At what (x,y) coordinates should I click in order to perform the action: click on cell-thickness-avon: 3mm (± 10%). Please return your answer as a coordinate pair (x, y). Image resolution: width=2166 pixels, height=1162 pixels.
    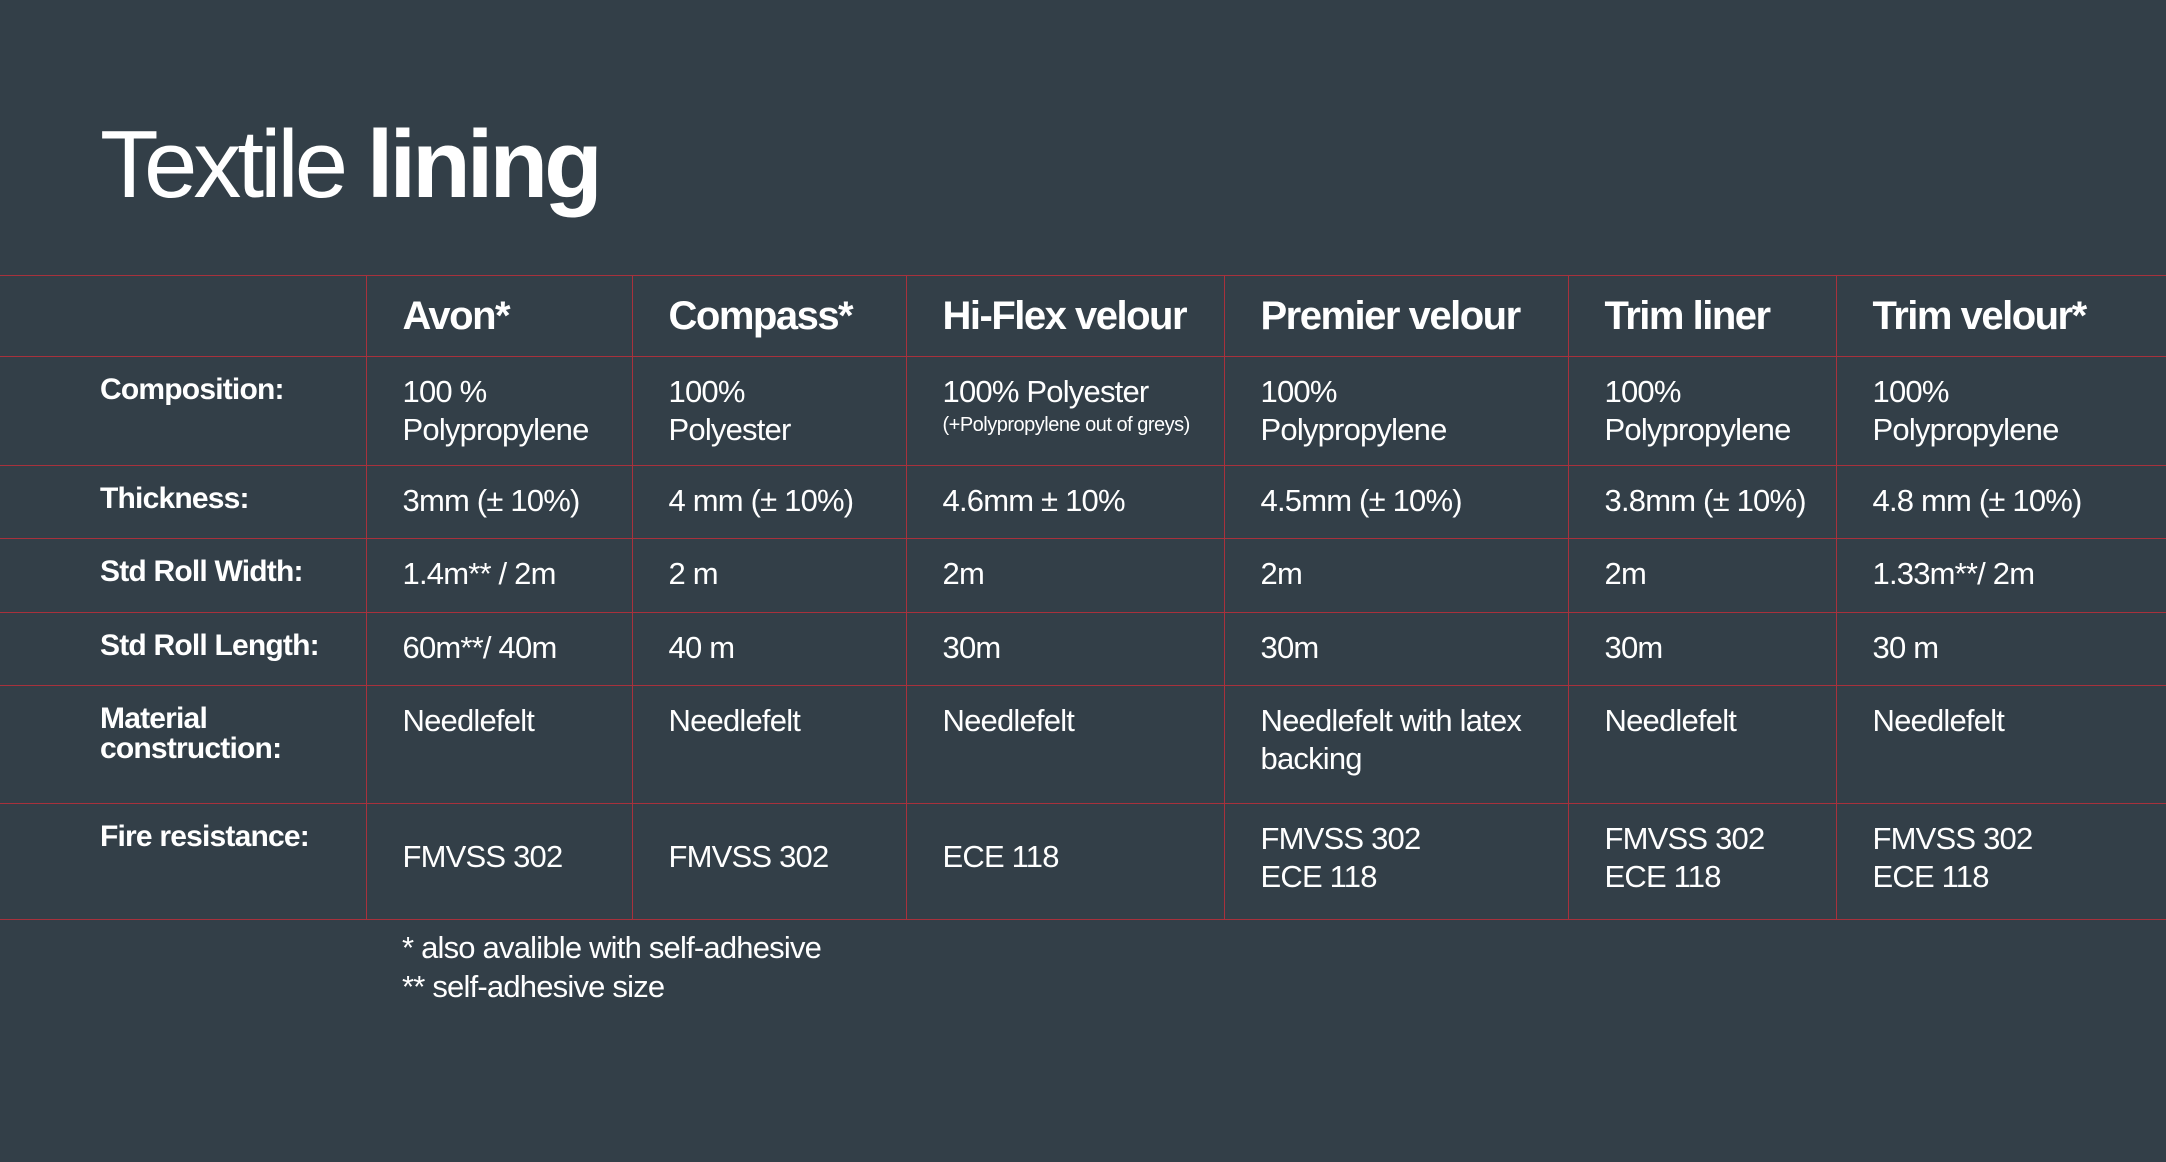
    Looking at the image, I should click on (499, 502).